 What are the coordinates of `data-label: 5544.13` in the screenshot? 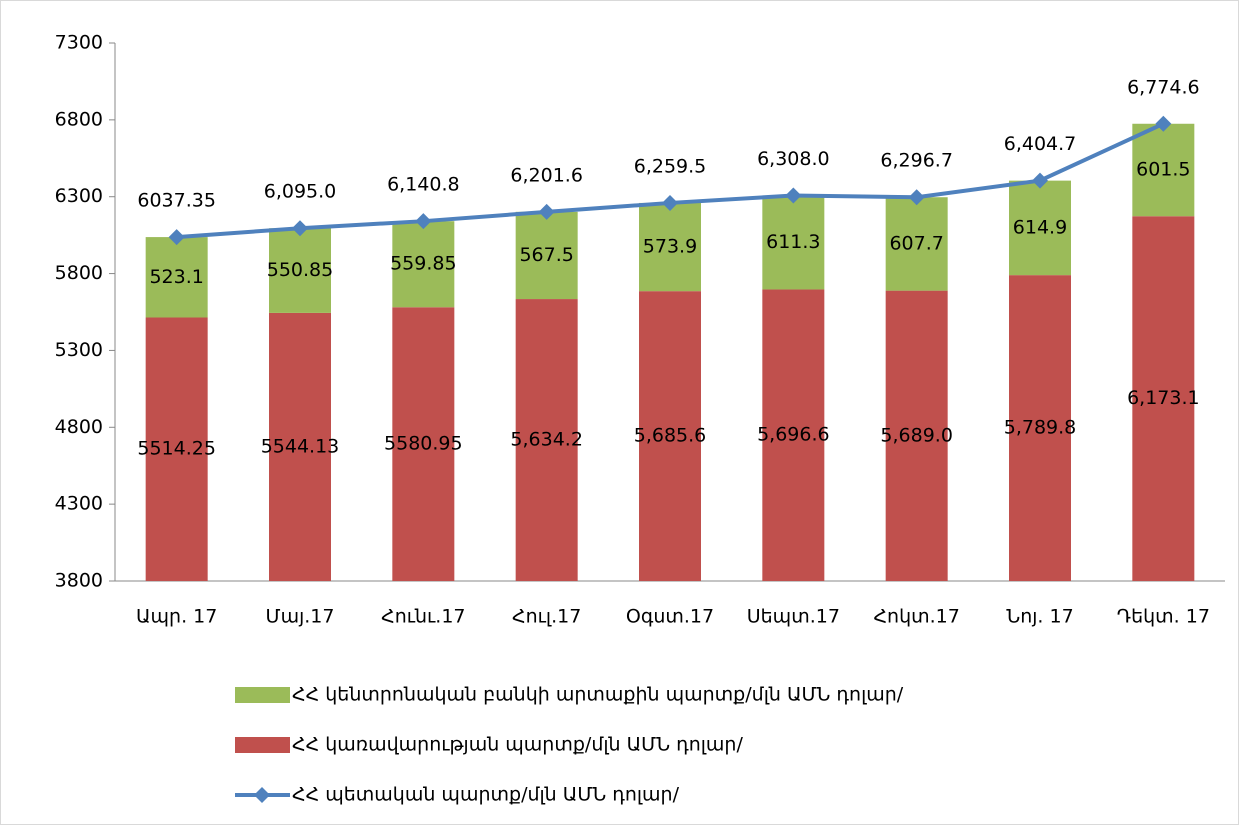 It's located at (300, 446).